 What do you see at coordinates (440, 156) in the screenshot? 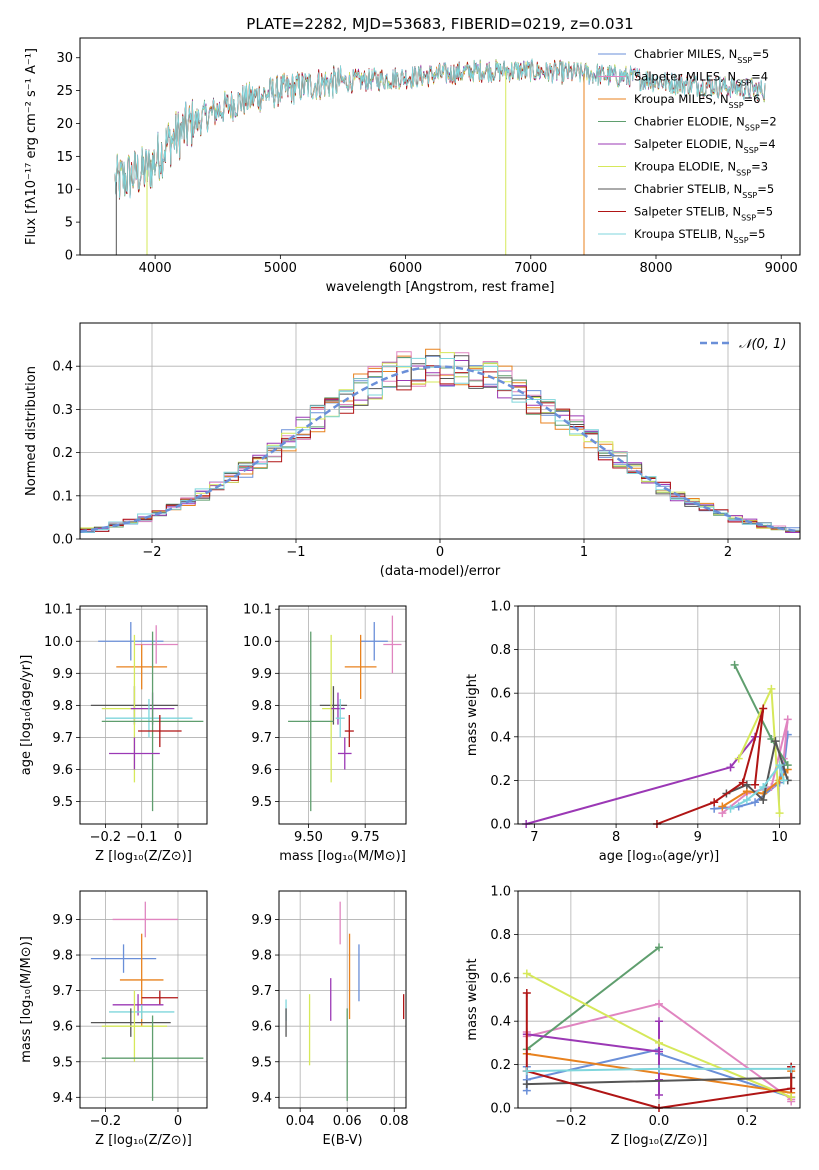
I see `spectrum-plot-area` at bounding box center [440, 156].